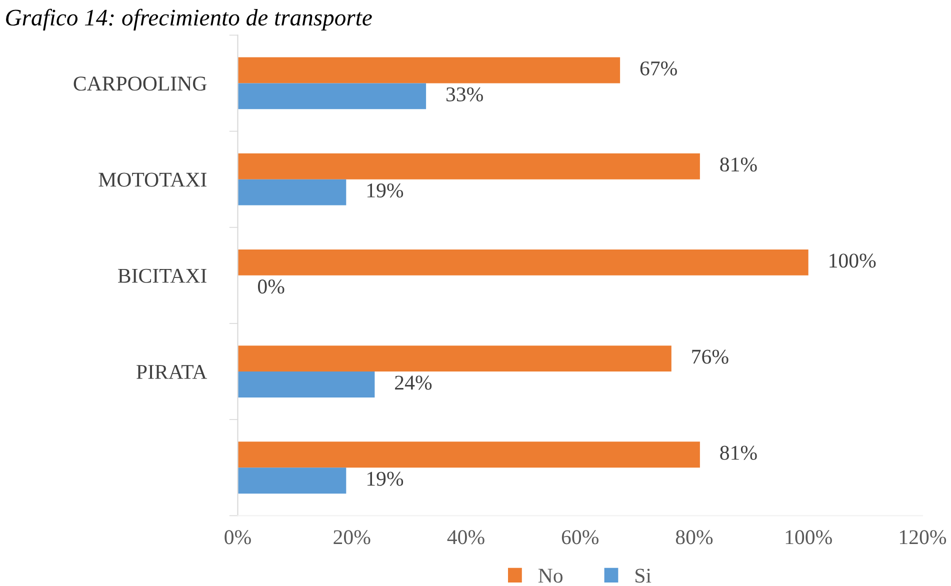  Describe the element at coordinates (710, 357) in the screenshot. I see `data-label: 76%` at that location.